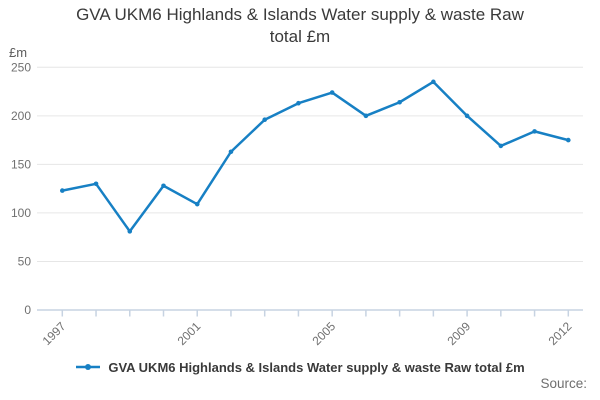 The height and width of the screenshot is (400, 600). I want to click on y-tick-label: 150, so click(21, 164).